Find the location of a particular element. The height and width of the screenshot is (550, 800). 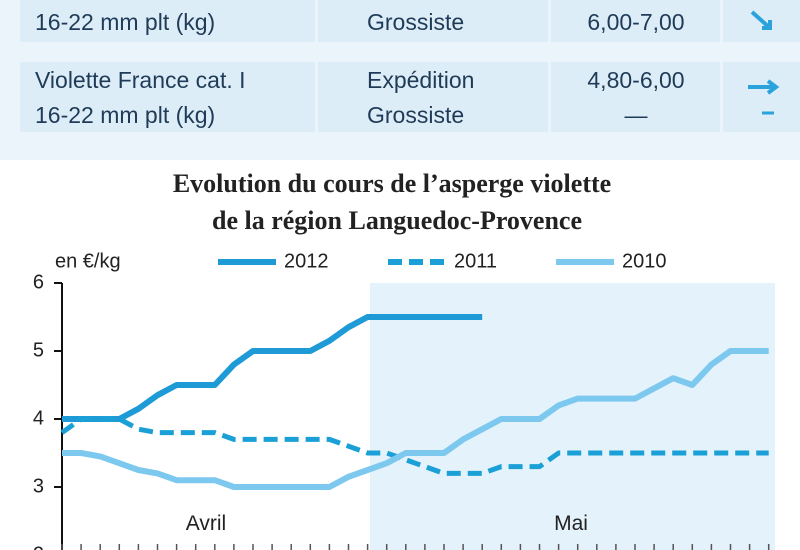

trend-down-icon is located at coordinates (761, 20).